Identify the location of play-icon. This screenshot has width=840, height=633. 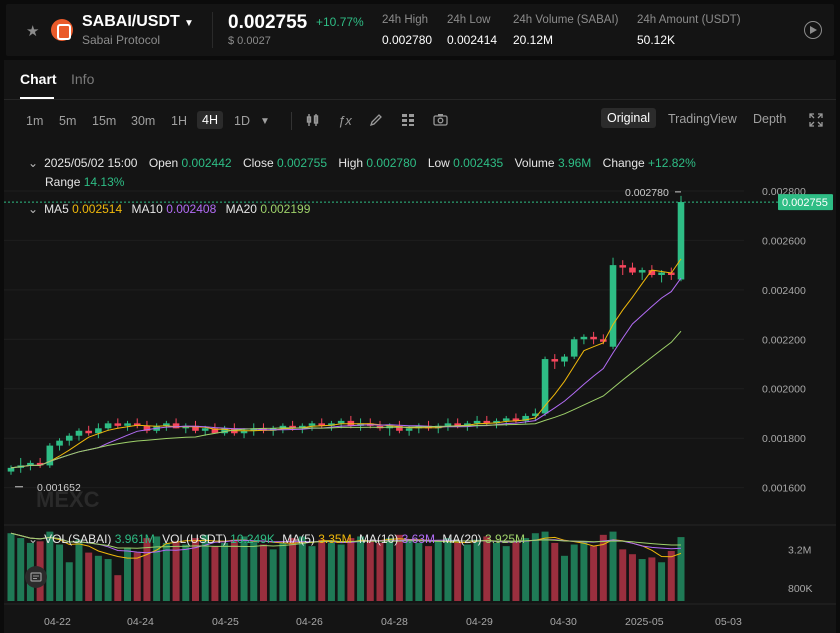
(813, 30).